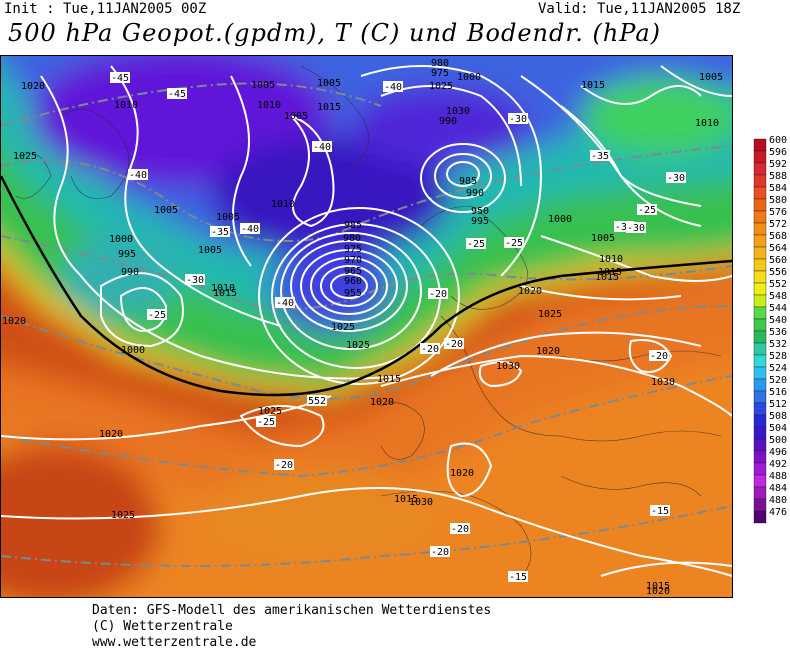 The width and height of the screenshot is (790, 650). Describe the element at coordinates (778, 332) in the screenshot. I see `scale-tick-label: 536` at that location.